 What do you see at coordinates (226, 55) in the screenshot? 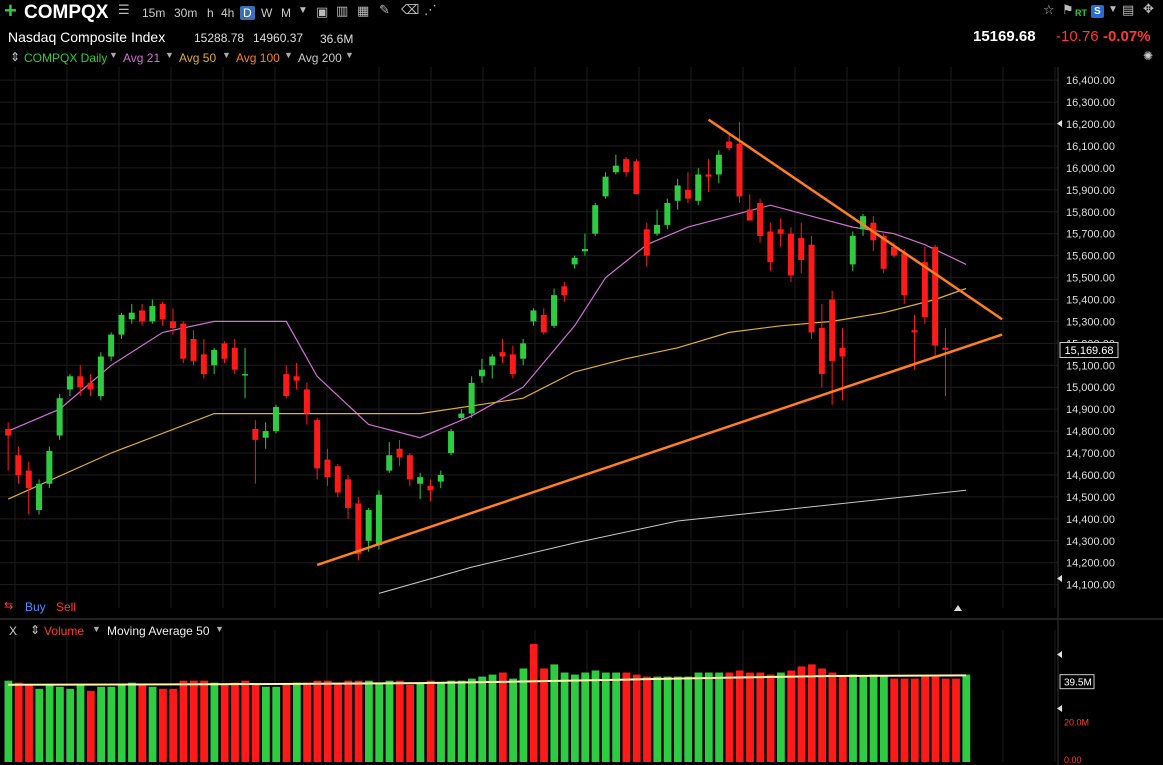
I see `chevron-down-icon-5: ▼` at bounding box center [226, 55].